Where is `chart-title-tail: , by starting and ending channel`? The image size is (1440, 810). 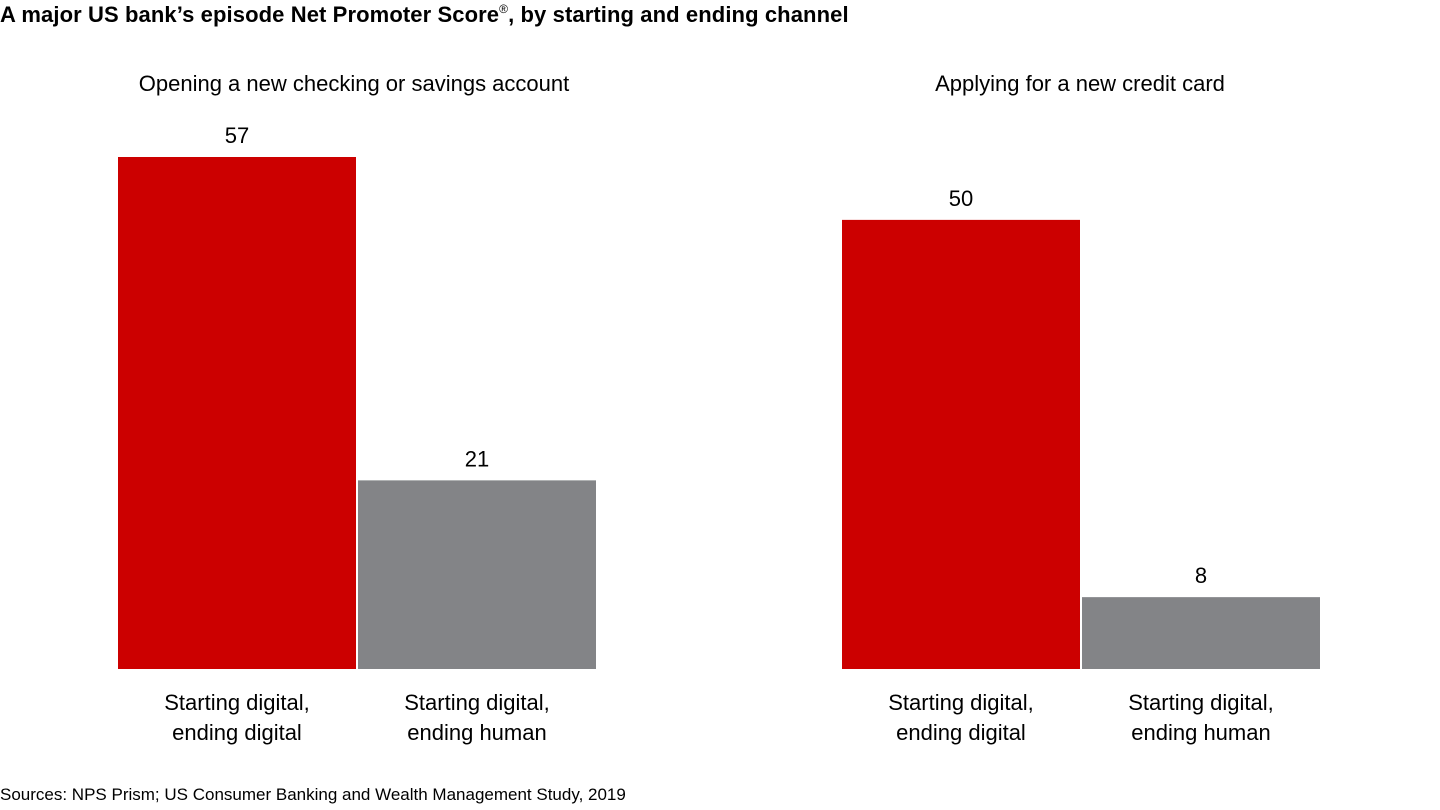 chart-title-tail: , by starting and ending channel is located at coordinates (678, 14).